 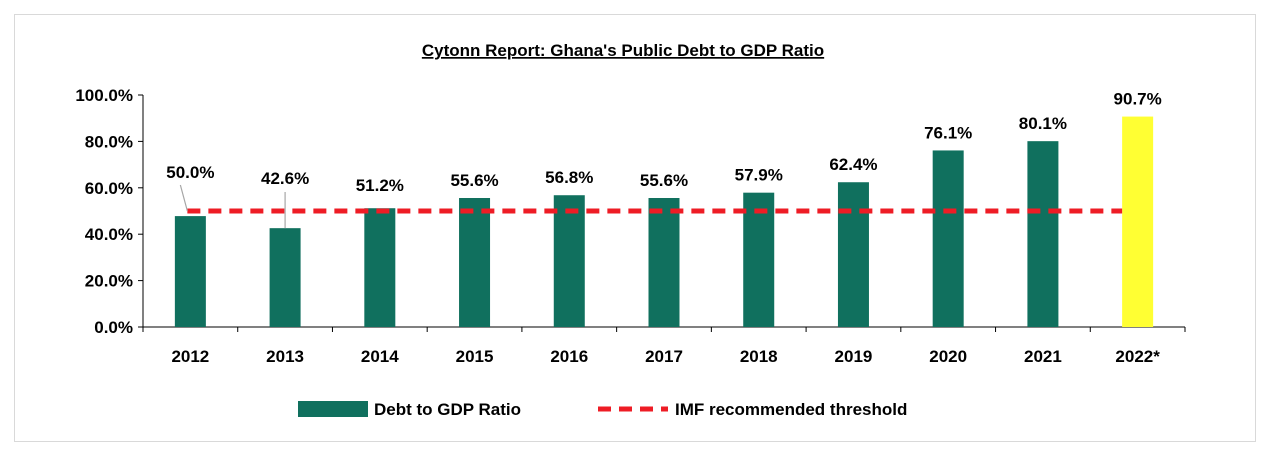 I want to click on x-tick-label: 2016, so click(x=569, y=356).